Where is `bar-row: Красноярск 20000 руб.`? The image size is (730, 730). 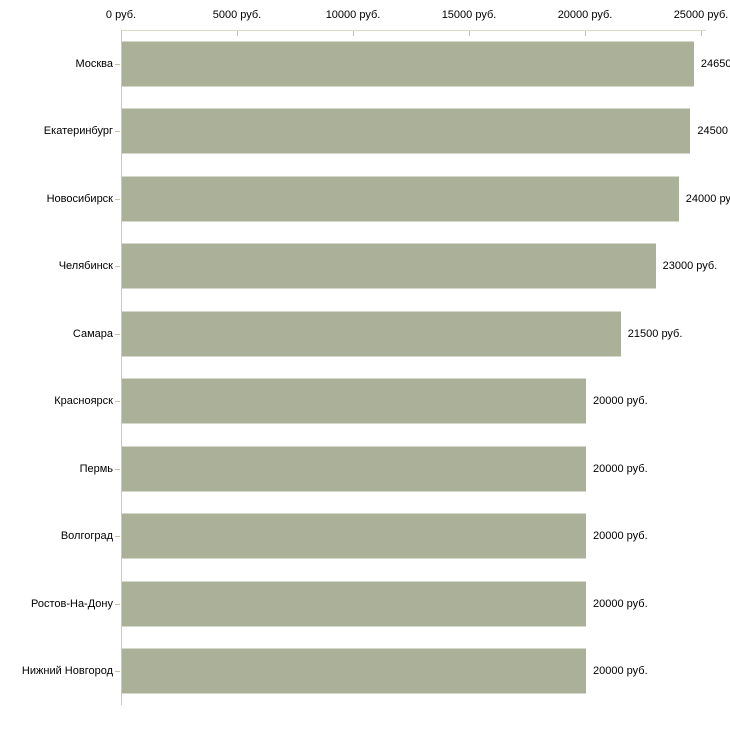
bar-row: Красноярск 20000 руб. is located at coordinates (365, 402).